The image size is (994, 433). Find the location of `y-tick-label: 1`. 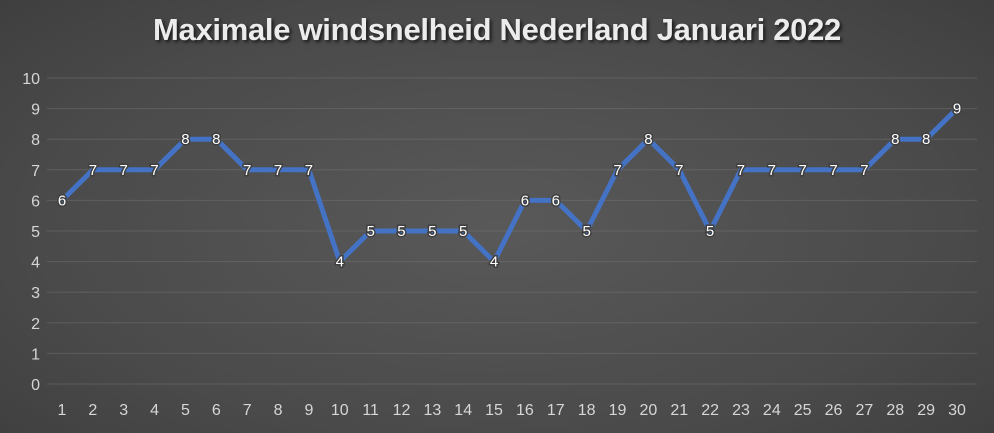

y-tick-label: 1 is located at coordinates (35, 354).